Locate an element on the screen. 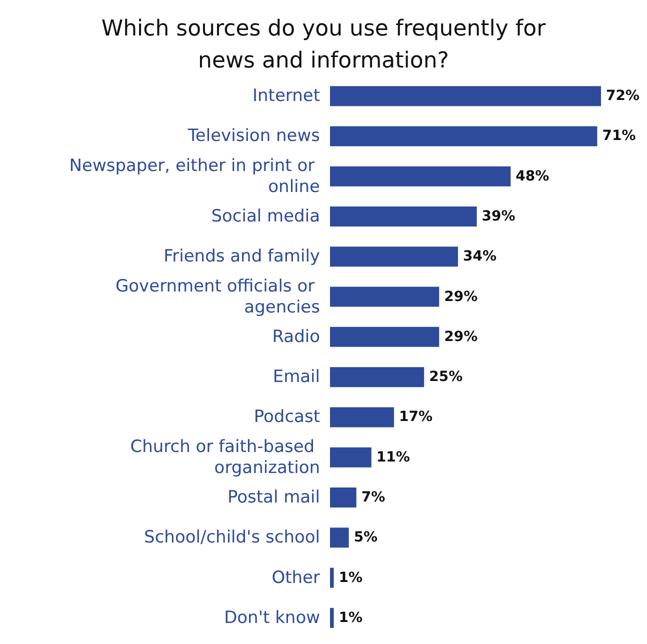 The image size is (647, 644). y-tick-label: Newspaper, either in print or online is located at coordinates (194, 176).